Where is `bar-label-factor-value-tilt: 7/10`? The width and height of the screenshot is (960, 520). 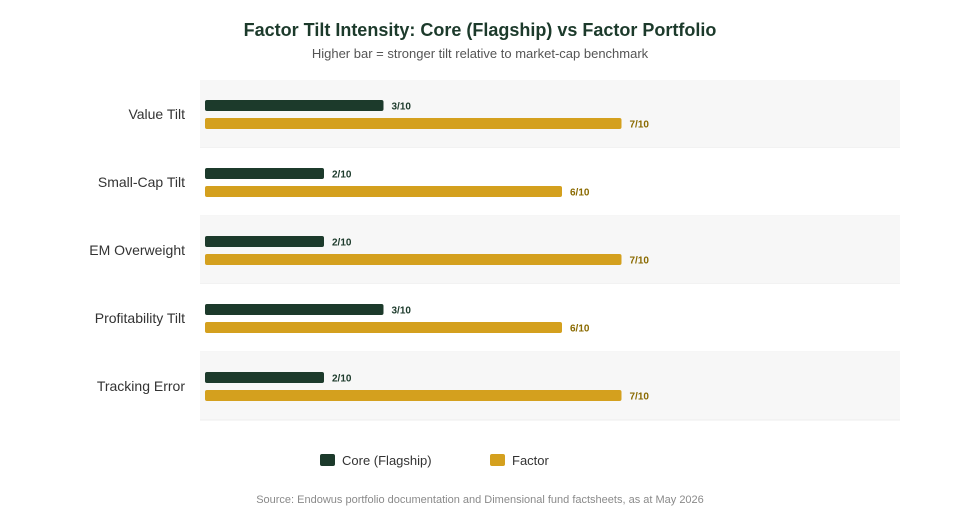
bar-label-factor-value-tilt: 7/10 is located at coordinates (640, 125).